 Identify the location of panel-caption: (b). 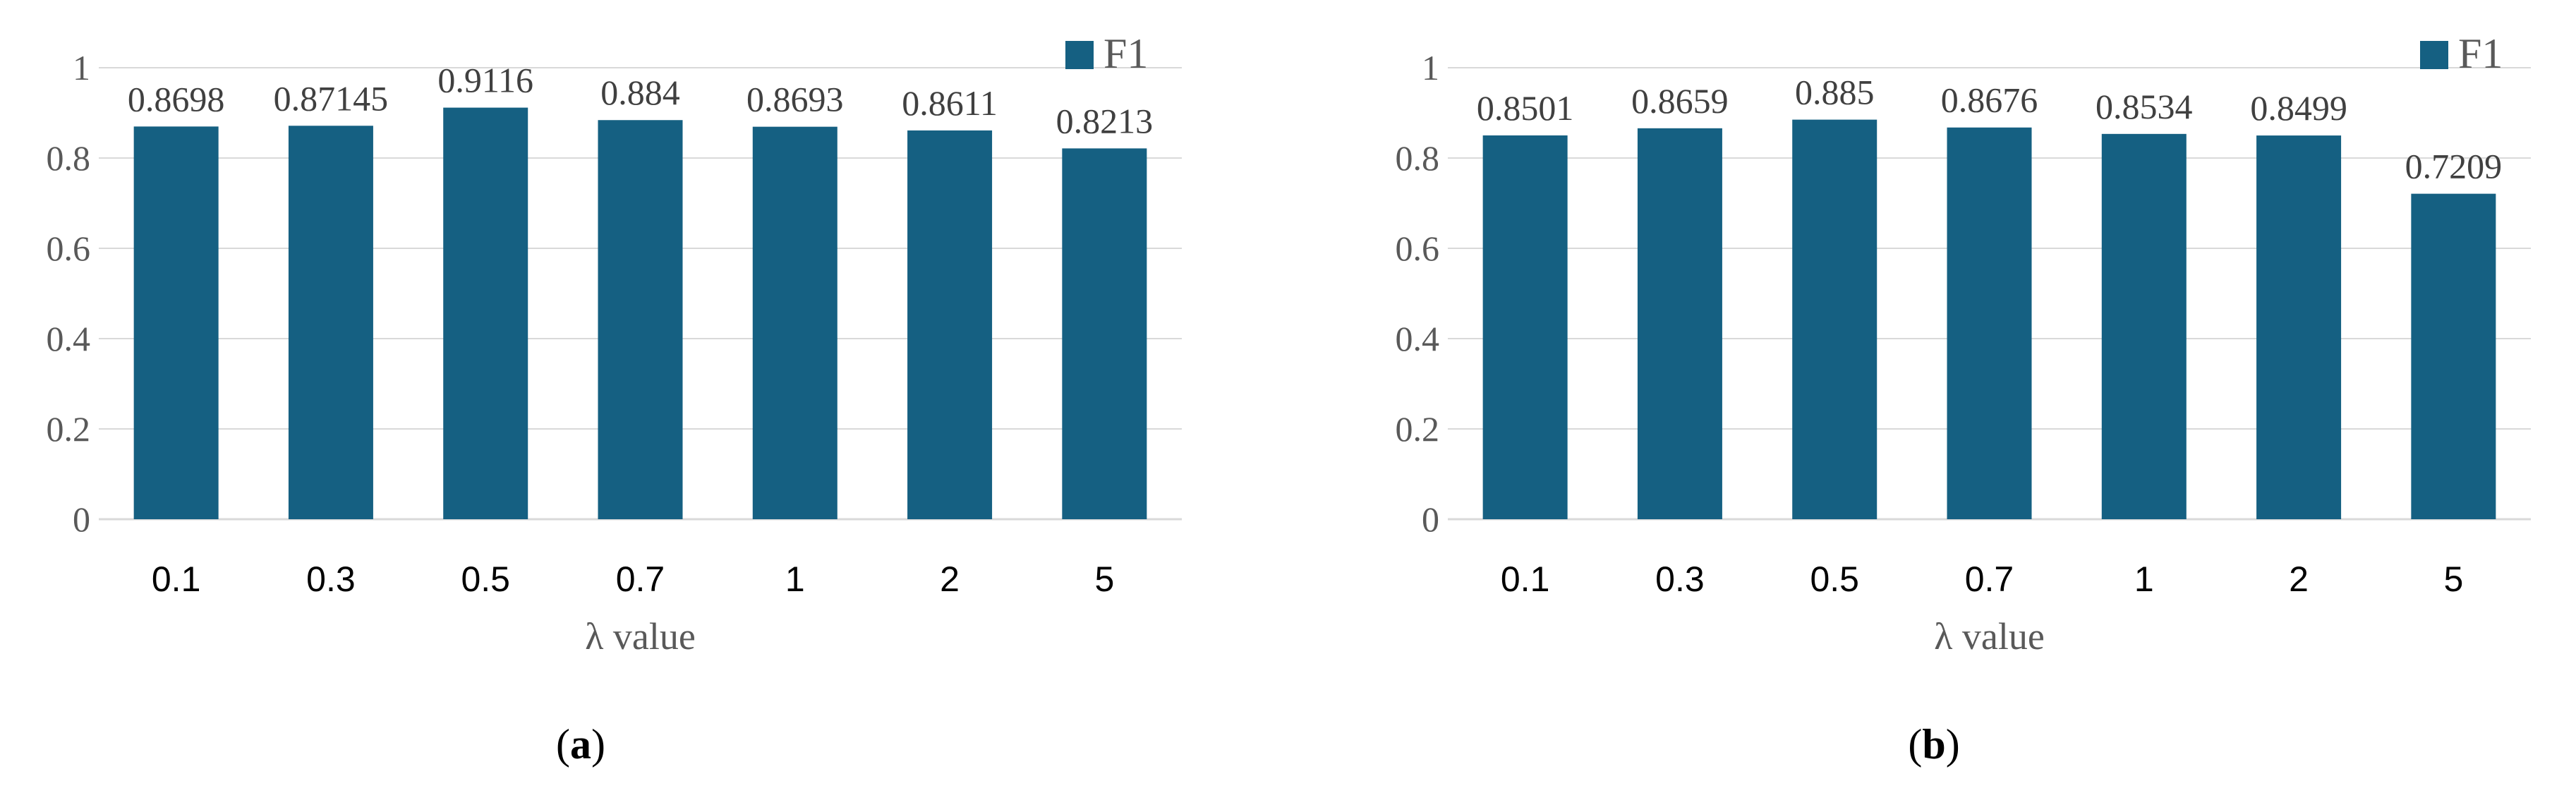
(1934, 744).